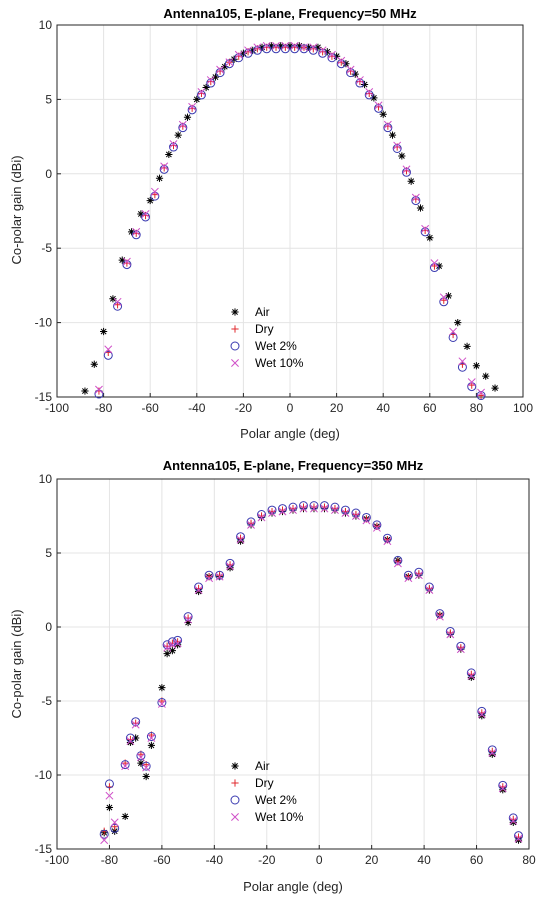 This screenshot has width=539, height=897. What do you see at coordinates (529, 860) in the screenshot?
I see `x-tick-label: 80` at bounding box center [529, 860].